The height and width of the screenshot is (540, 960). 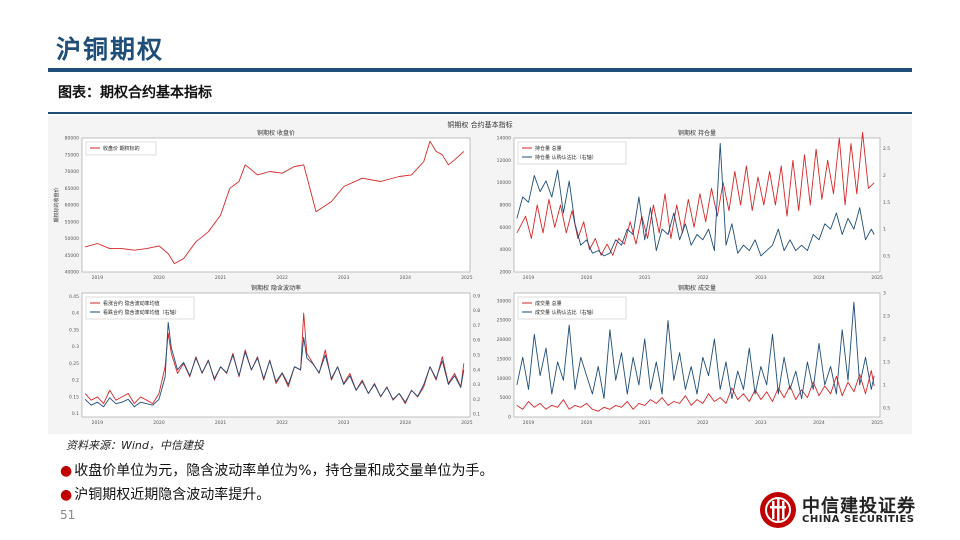 What do you see at coordinates (72, 239) in the screenshot?
I see `panel-1-ytick-label: 50000` at bounding box center [72, 239].